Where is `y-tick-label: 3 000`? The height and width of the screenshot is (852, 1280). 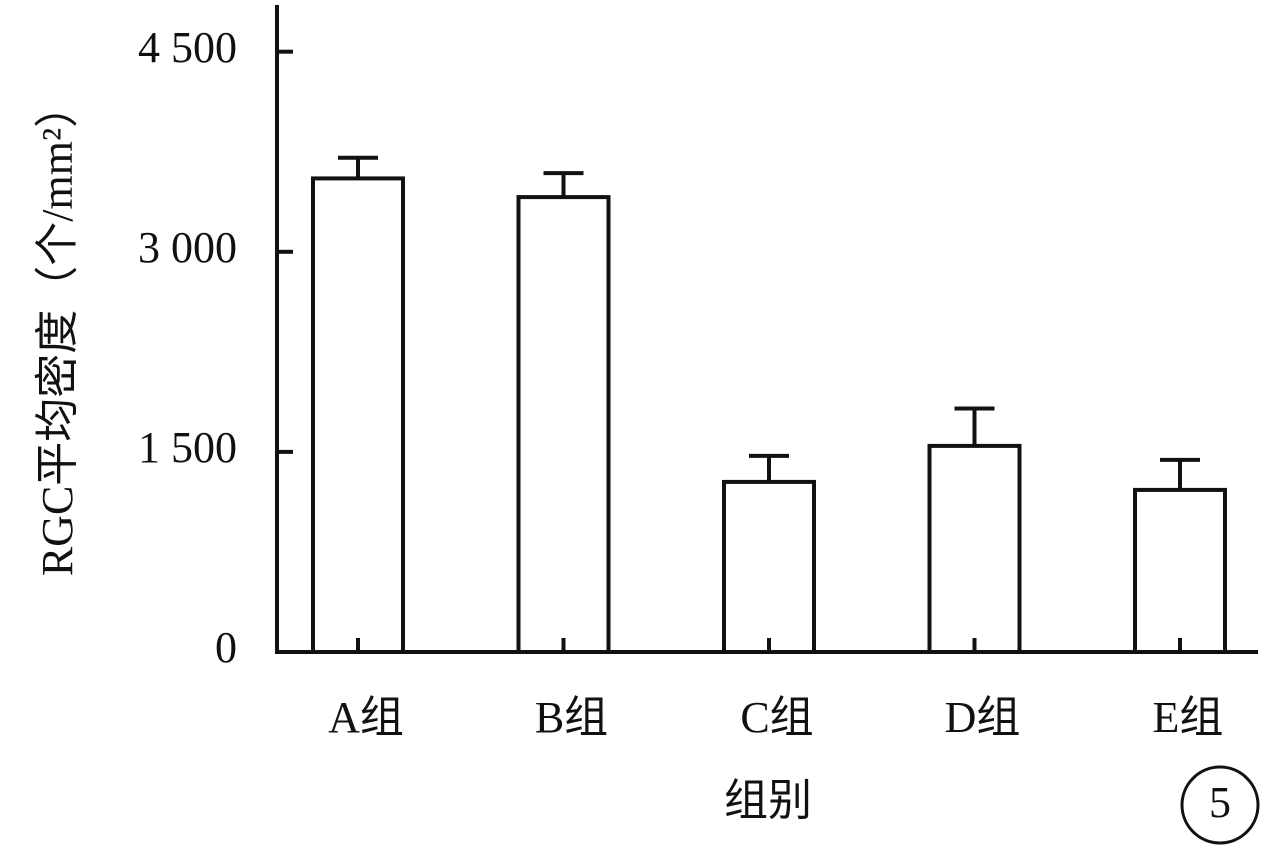
y-tick-label: 3 000 is located at coordinates (187, 247).